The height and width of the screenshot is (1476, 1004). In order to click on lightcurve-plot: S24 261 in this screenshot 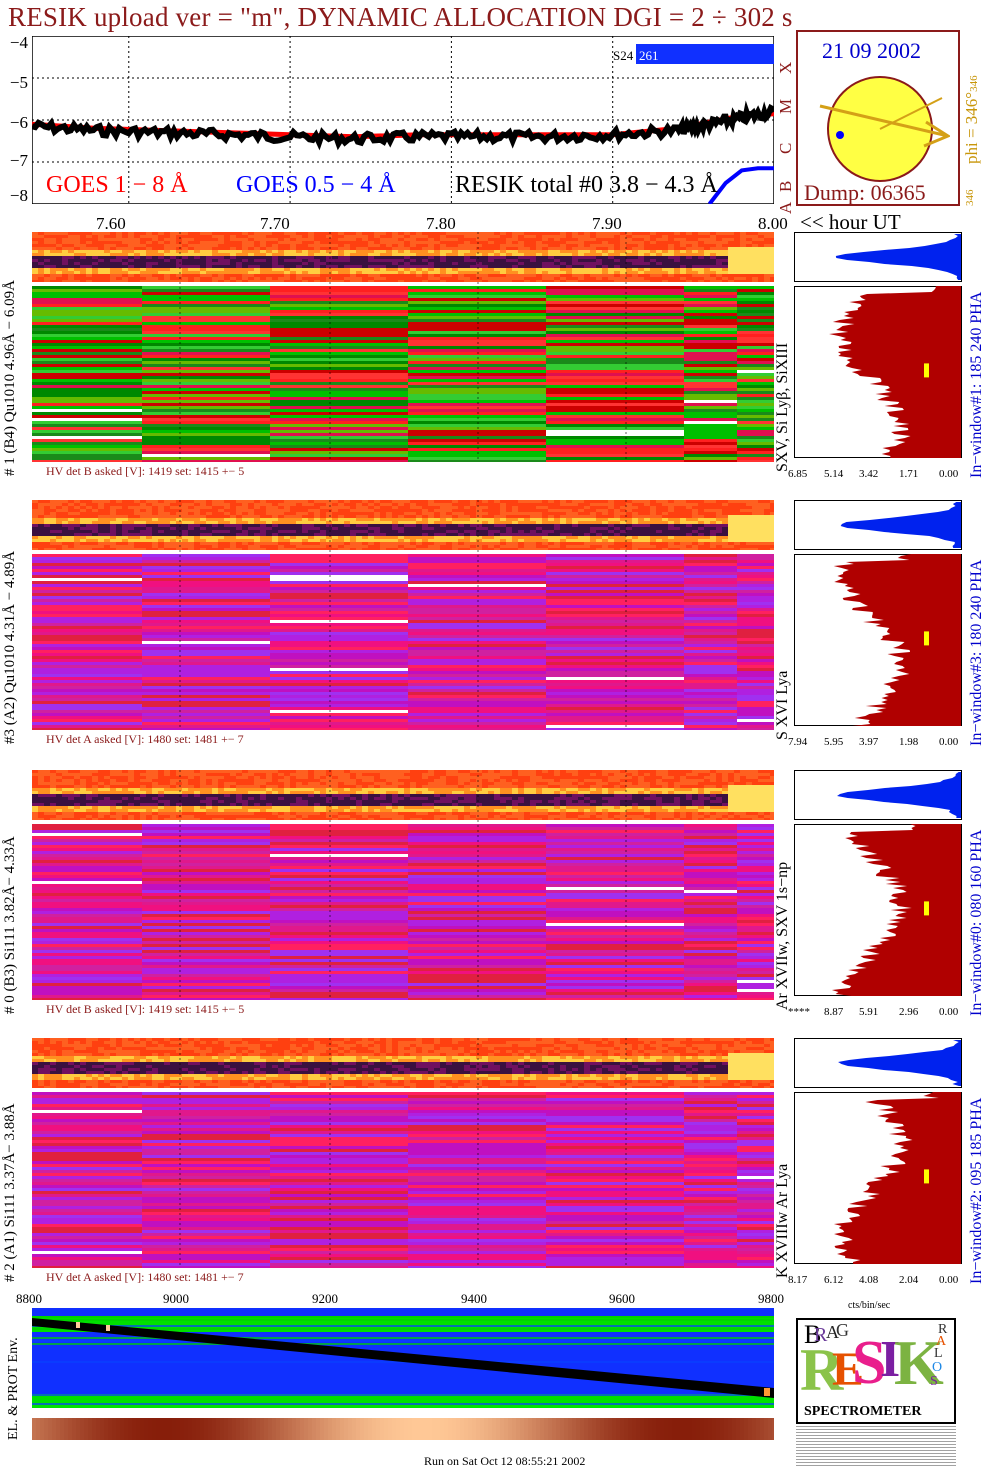, I will do `click(403, 120)`.